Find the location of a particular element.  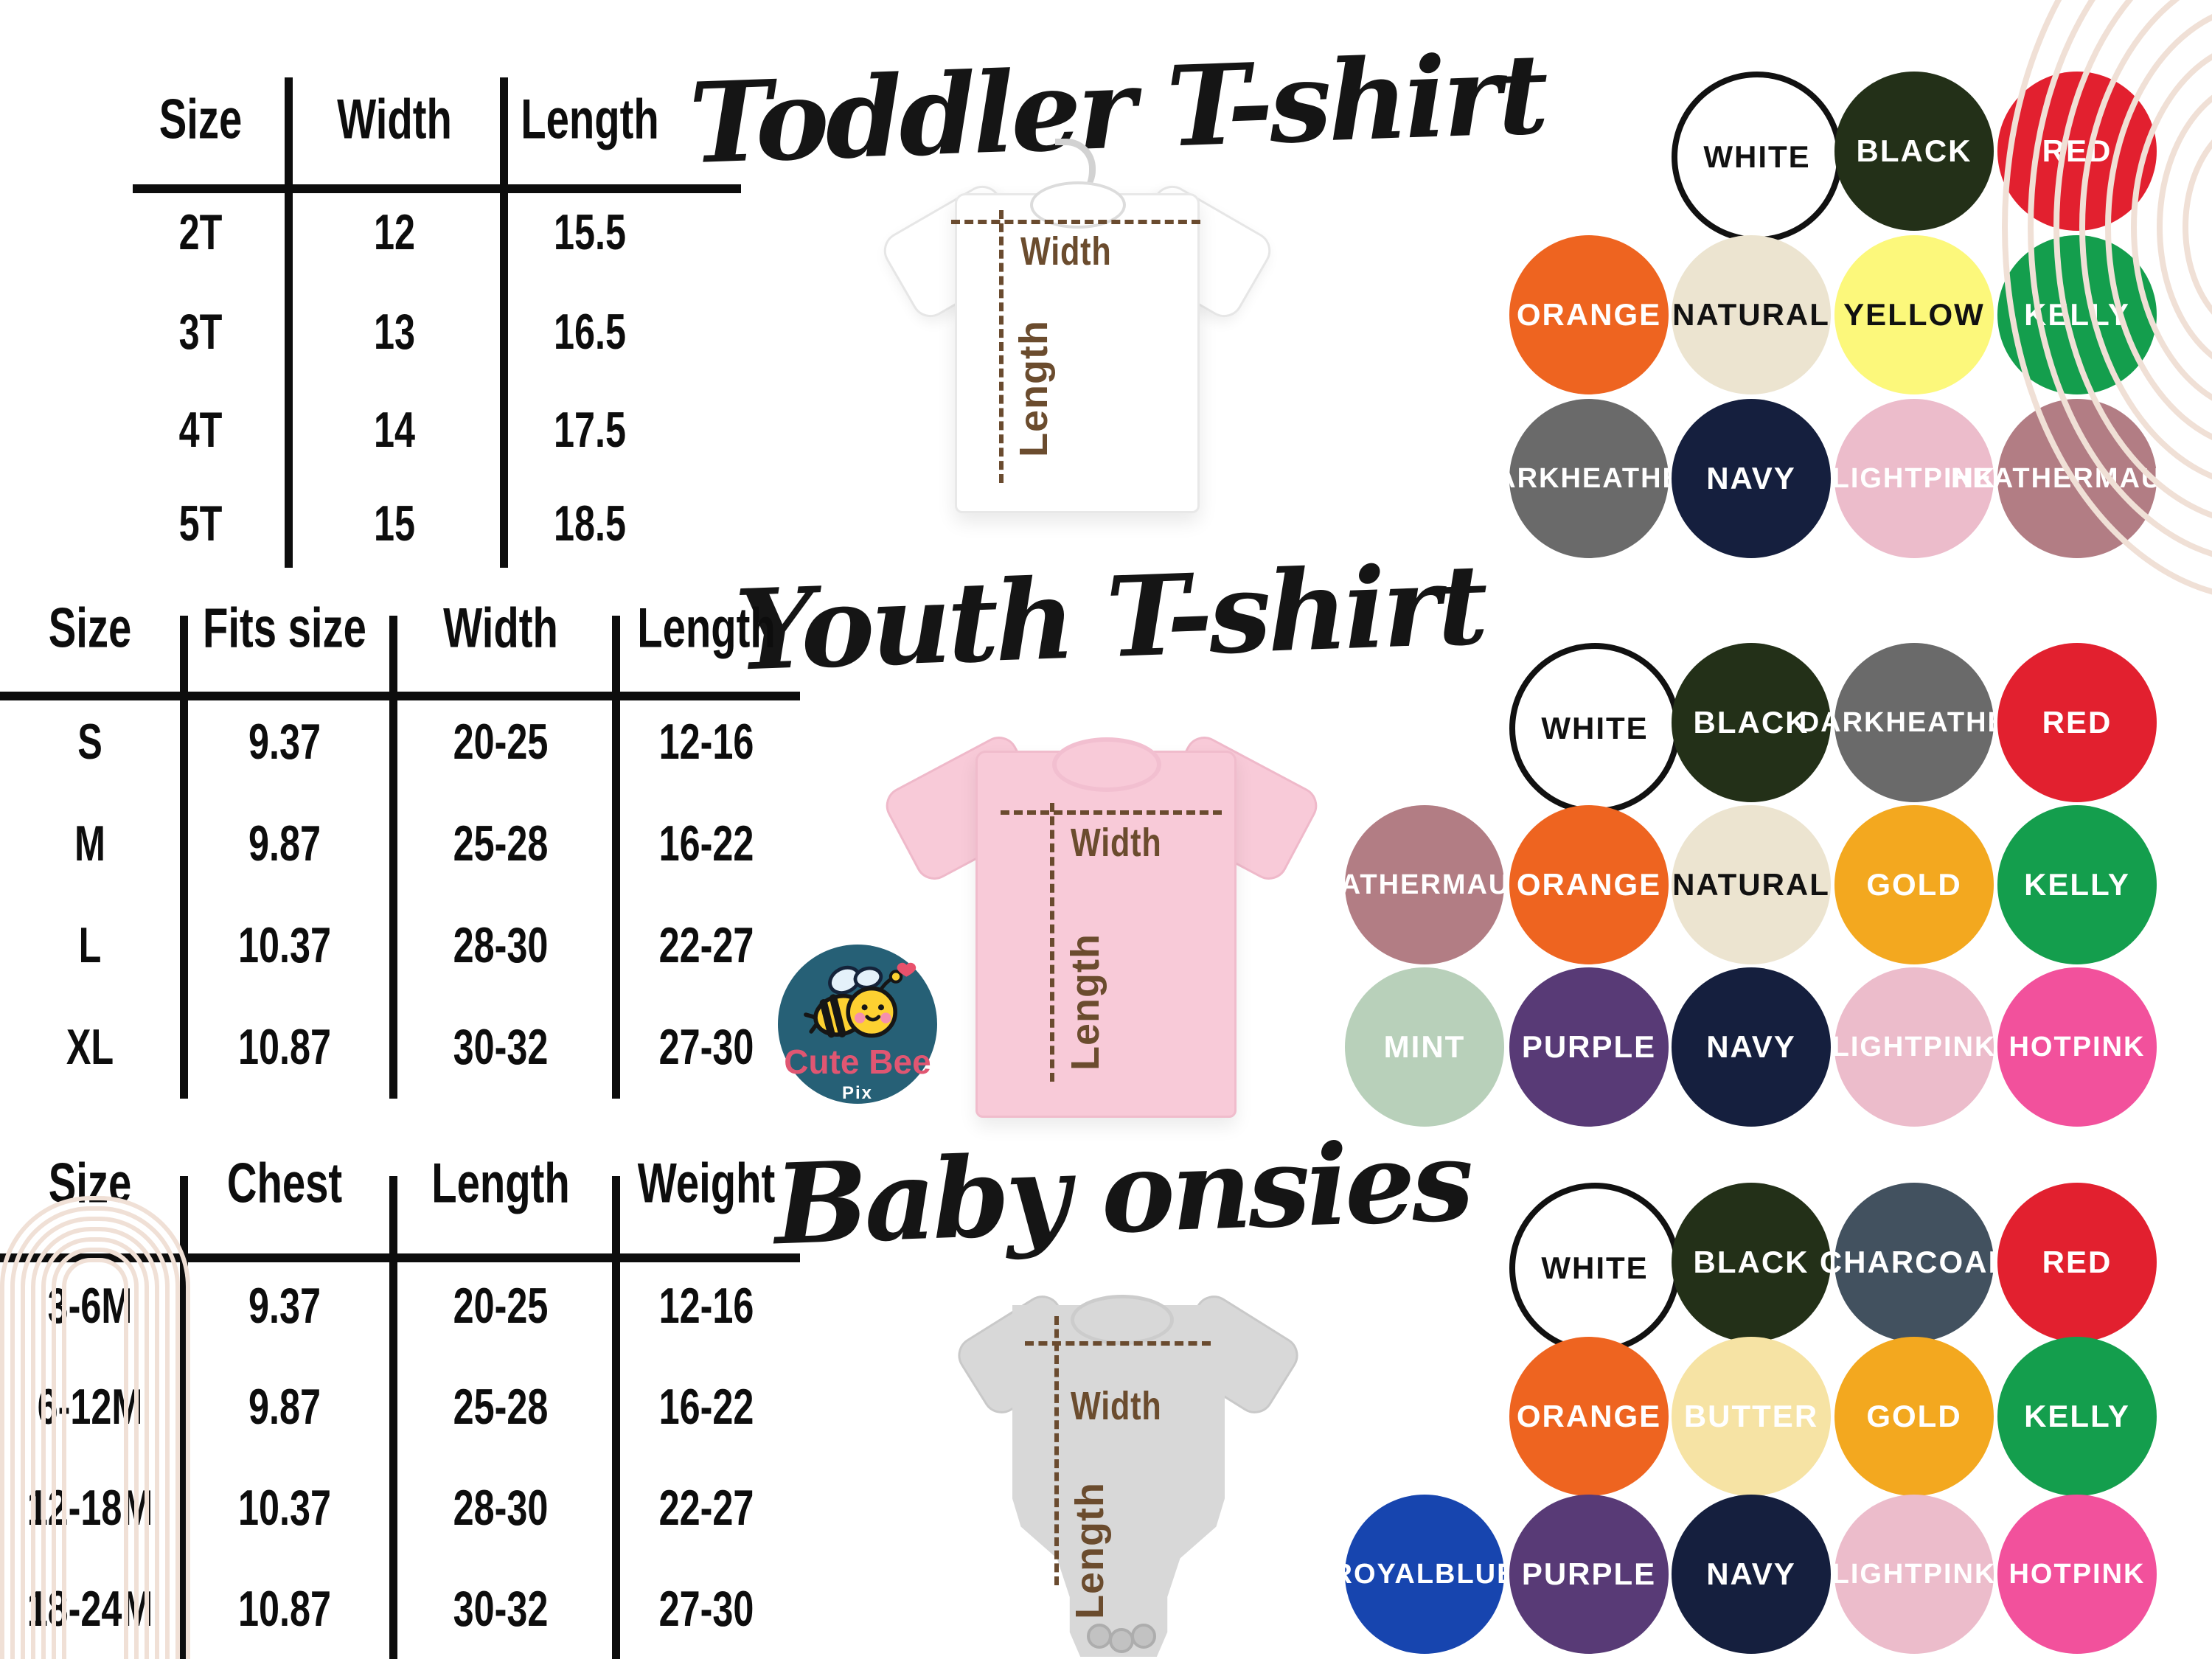

youth-length-line is located at coordinates (1052, 942).